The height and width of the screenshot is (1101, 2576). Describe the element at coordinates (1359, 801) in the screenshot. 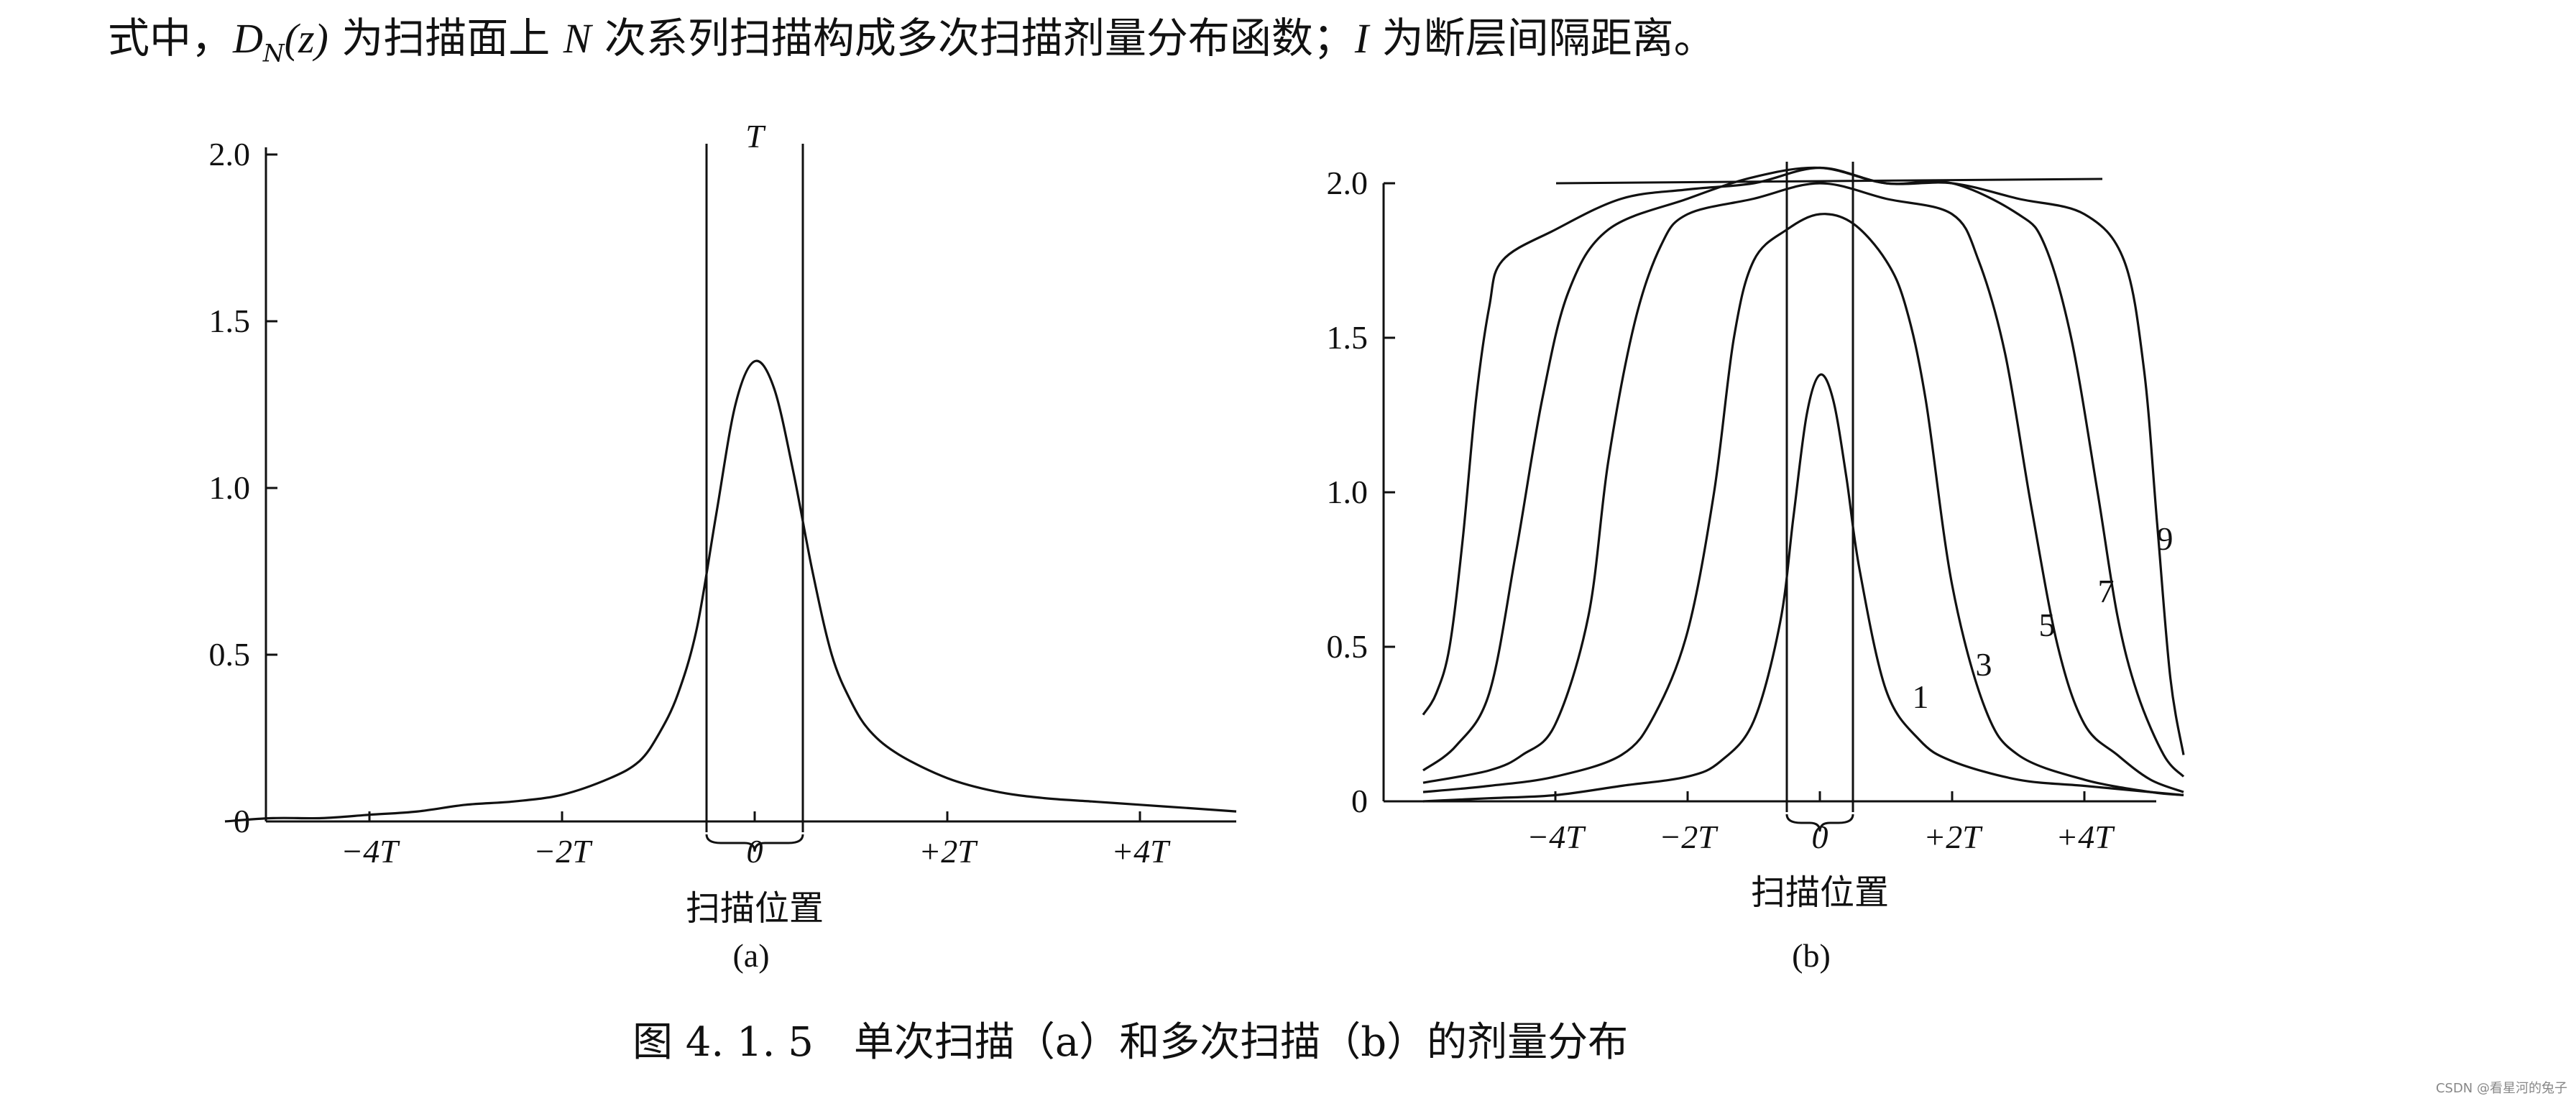

I see `y-tick-label: 0` at that location.